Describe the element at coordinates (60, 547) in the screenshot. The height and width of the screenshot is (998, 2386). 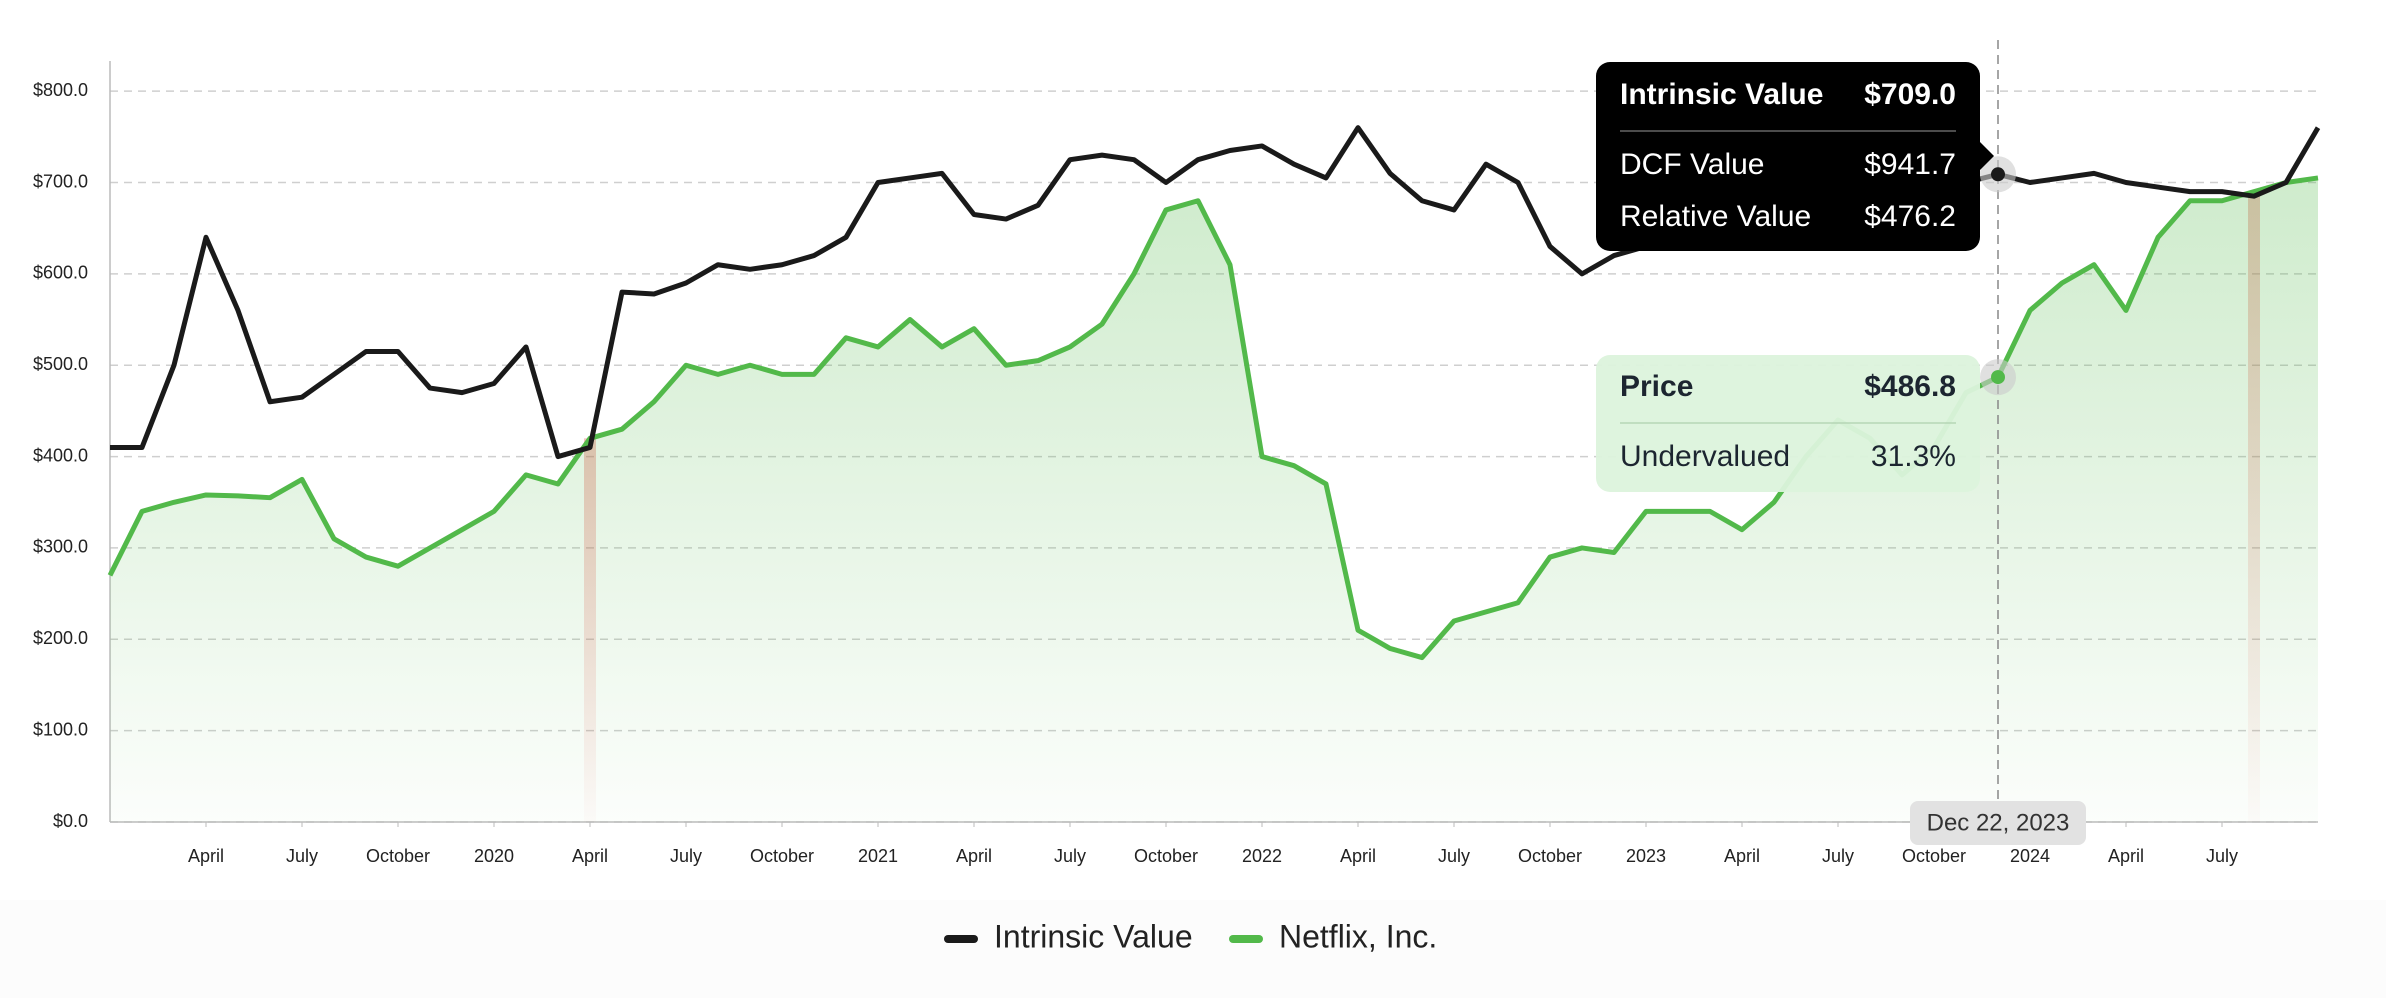
I see `y-tick-label: $300.0` at that location.